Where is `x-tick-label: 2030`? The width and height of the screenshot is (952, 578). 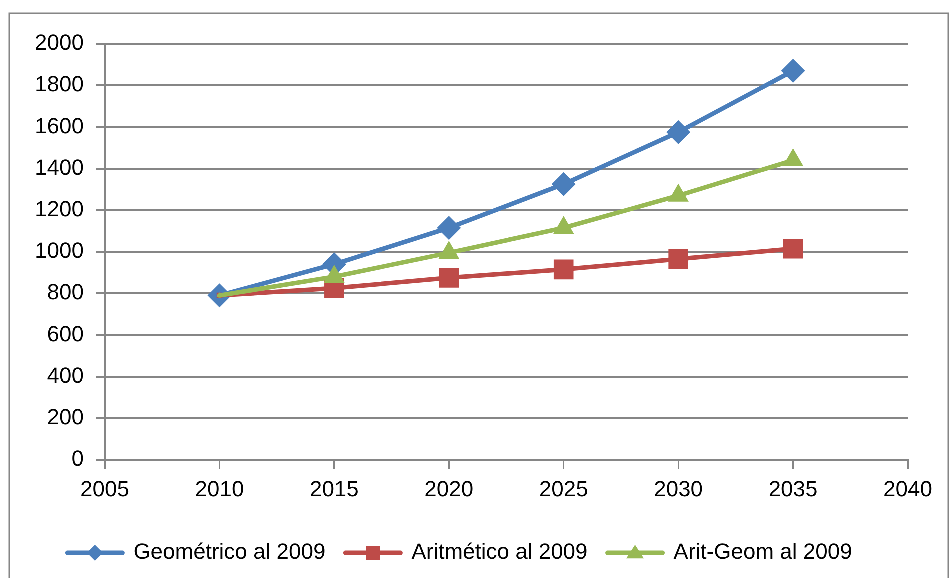 x-tick-label: 2030 is located at coordinates (679, 489).